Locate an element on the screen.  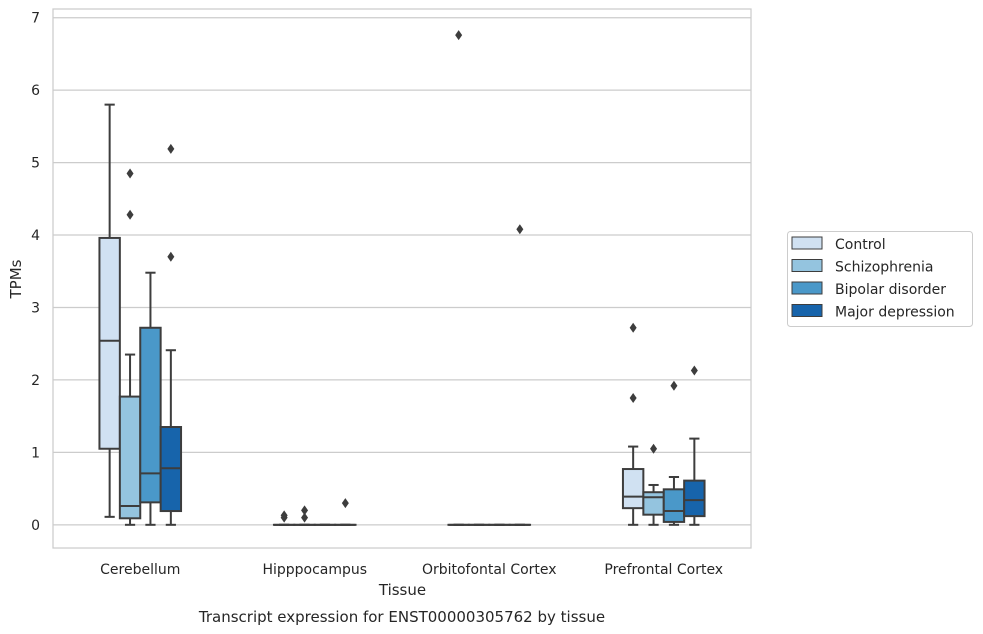
legend-frame is located at coordinates (880, 279).